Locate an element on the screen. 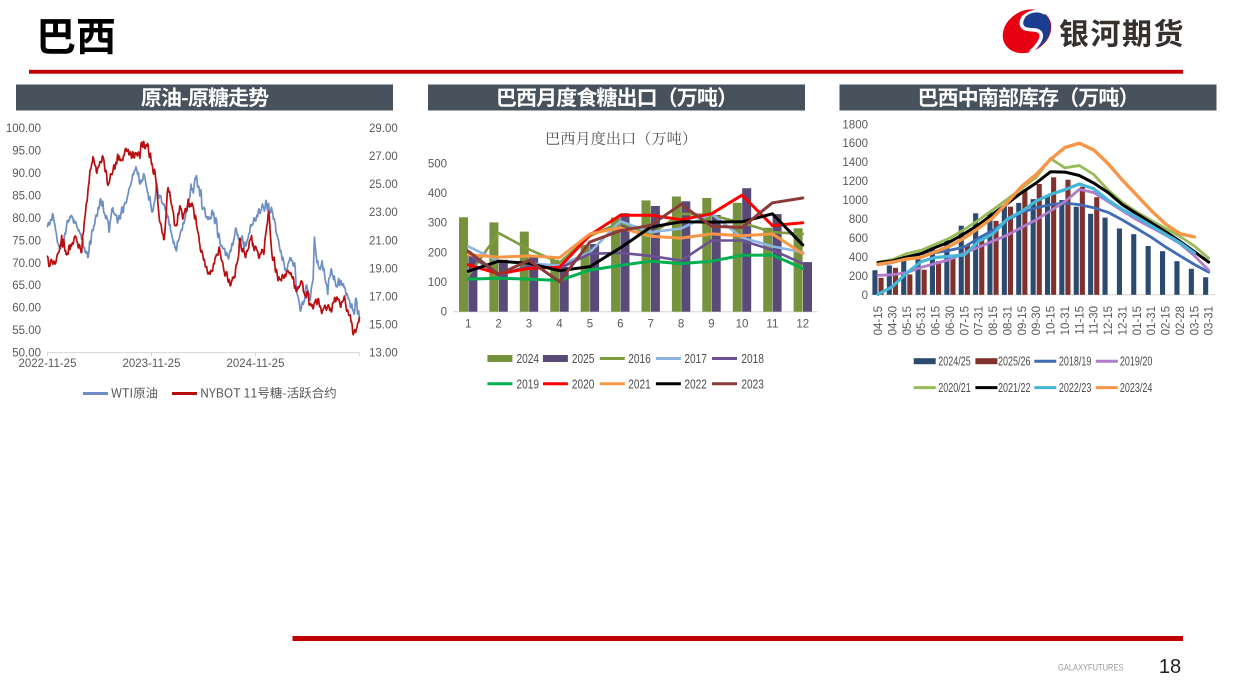 This screenshot has width=1234, height=695. svg-text: 2019/20 is located at coordinates (1136, 362).